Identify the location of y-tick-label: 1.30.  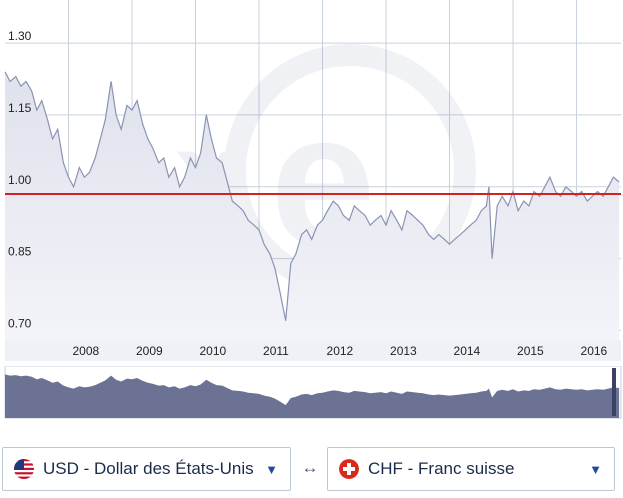
(20, 36).